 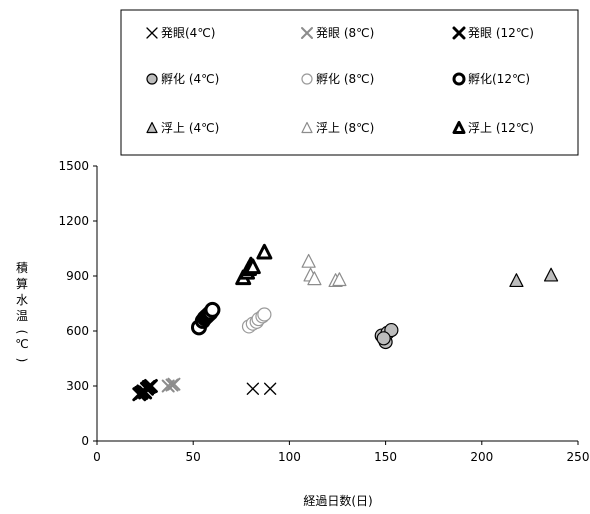 I want to click on x-tick-label: 250, so click(x=578, y=457).